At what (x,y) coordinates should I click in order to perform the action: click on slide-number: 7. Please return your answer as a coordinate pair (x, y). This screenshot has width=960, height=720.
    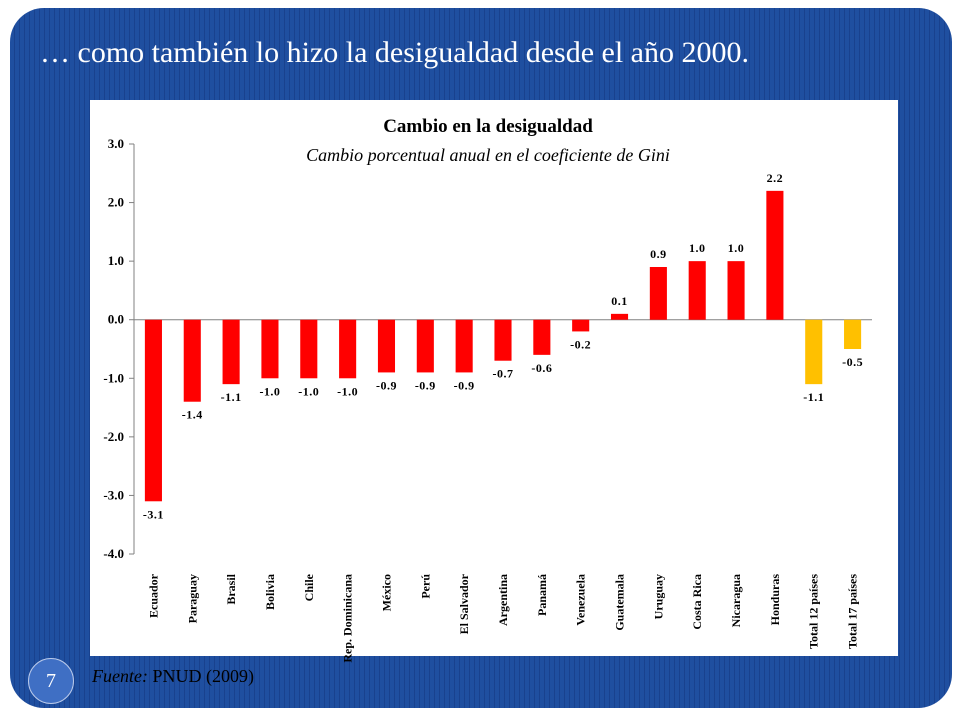
    Looking at the image, I should click on (51, 681).